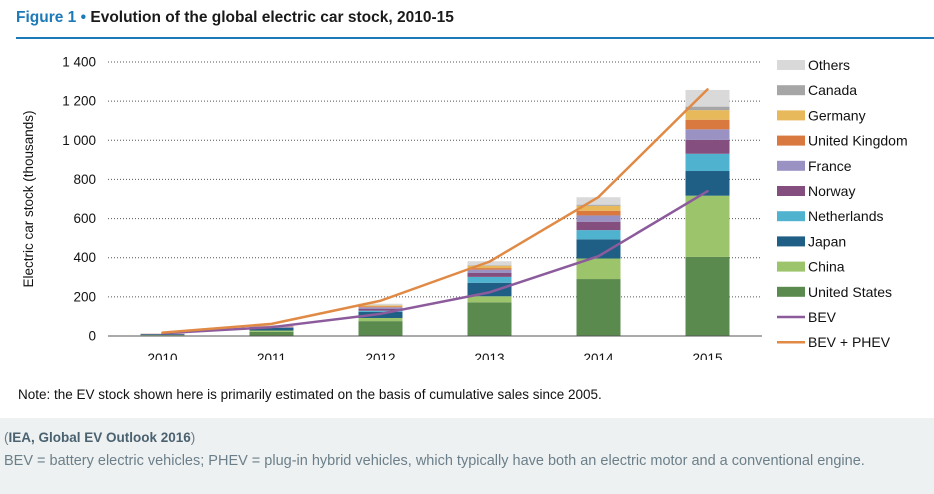 This screenshot has height=494, width=934. I want to click on legend-label-france: France, so click(830, 166).